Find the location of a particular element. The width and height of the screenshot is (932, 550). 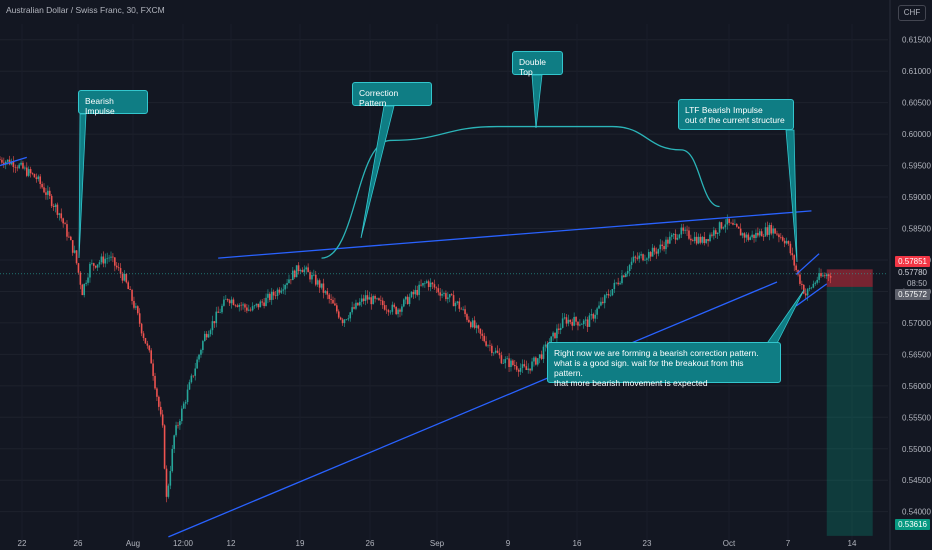

stop-price-tag: 0.57851 is located at coordinates (912, 261).